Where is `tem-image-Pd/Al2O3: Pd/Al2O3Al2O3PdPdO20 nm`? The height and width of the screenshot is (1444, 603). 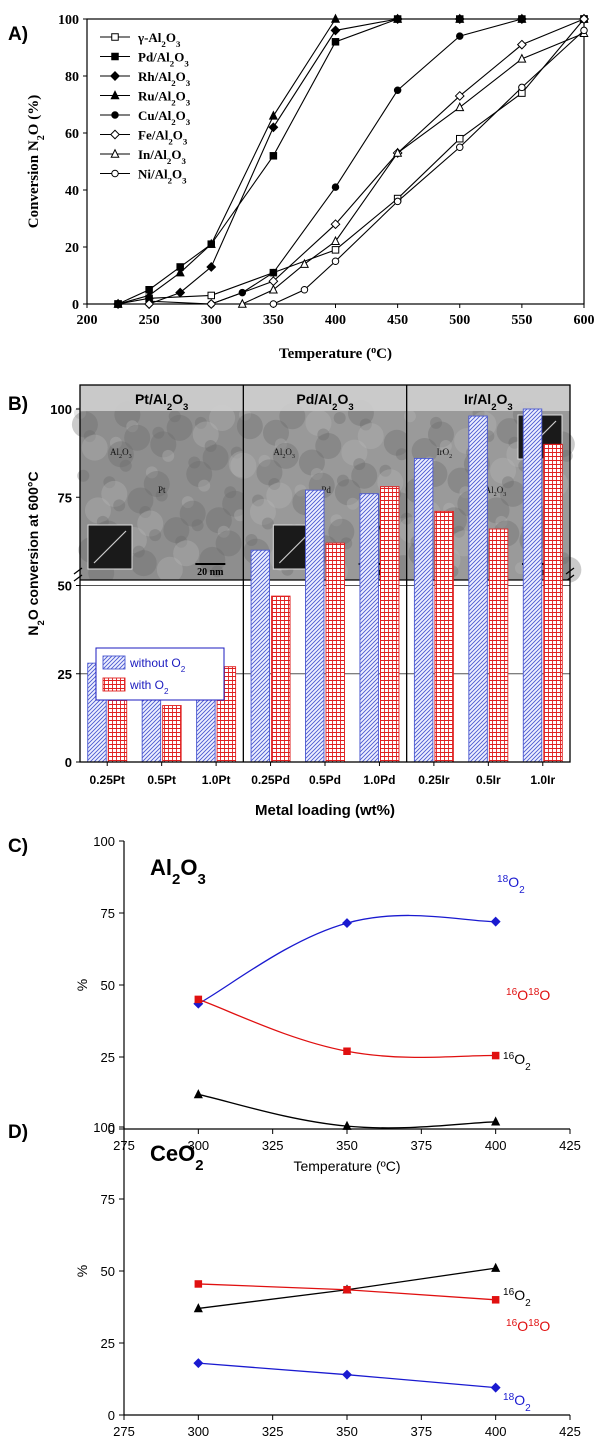 tem-image-Pd/Al2O3: Pd/Al2O3Al2O3PdPdO20 nm is located at coordinates (323, 485).